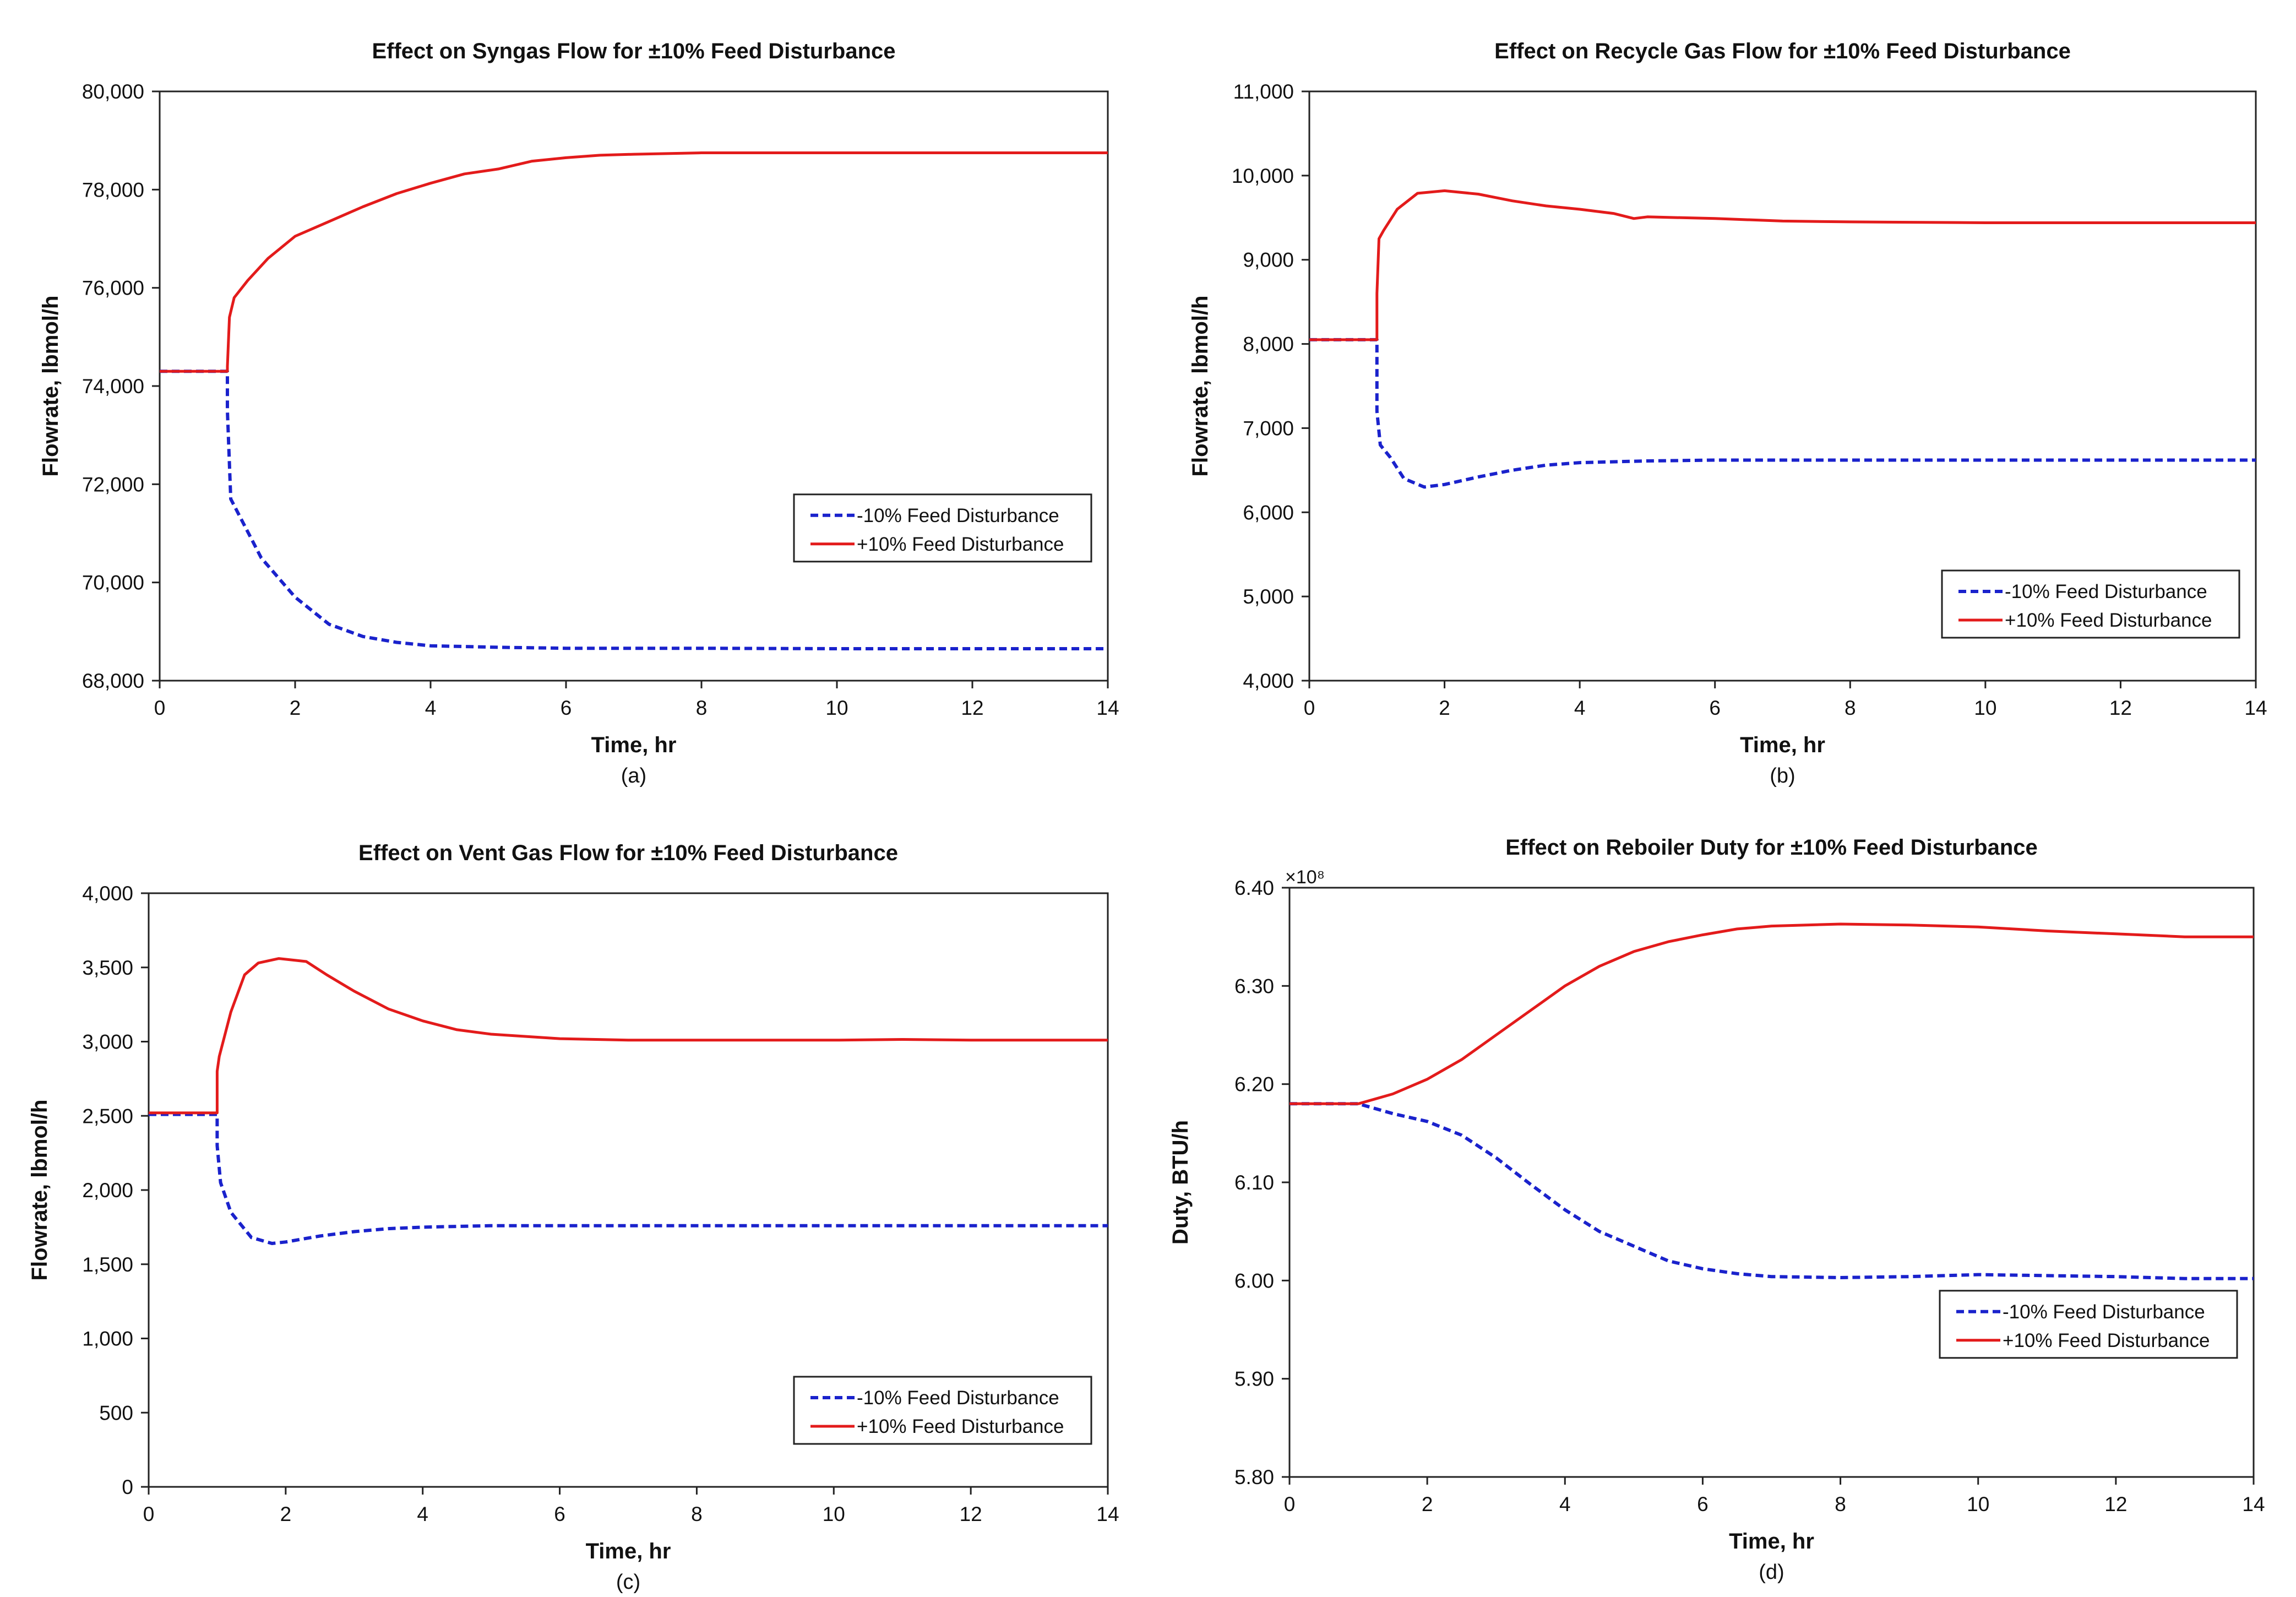 This screenshot has width=2296, height=1597. I want to click on y-exponent-label: ×10⁸, so click(1305, 877).